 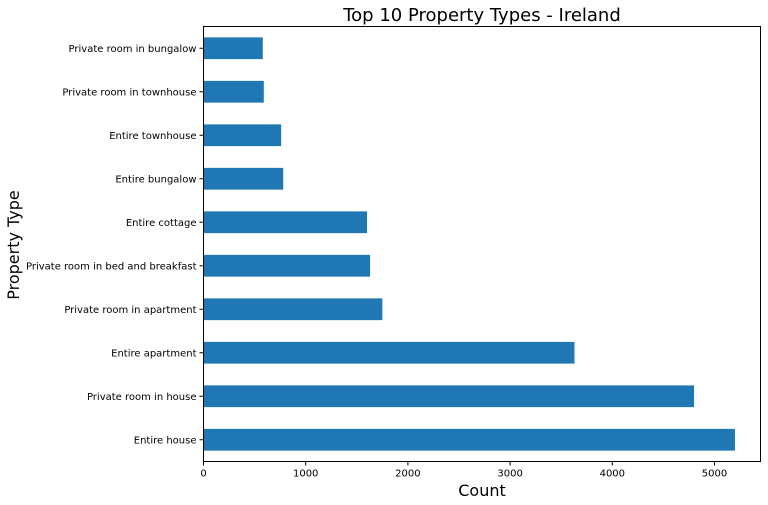 What do you see at coordinates (165, 440) in the screenshot?
I see `y-tick-label: Entire house` at bounding box center [165, 440].